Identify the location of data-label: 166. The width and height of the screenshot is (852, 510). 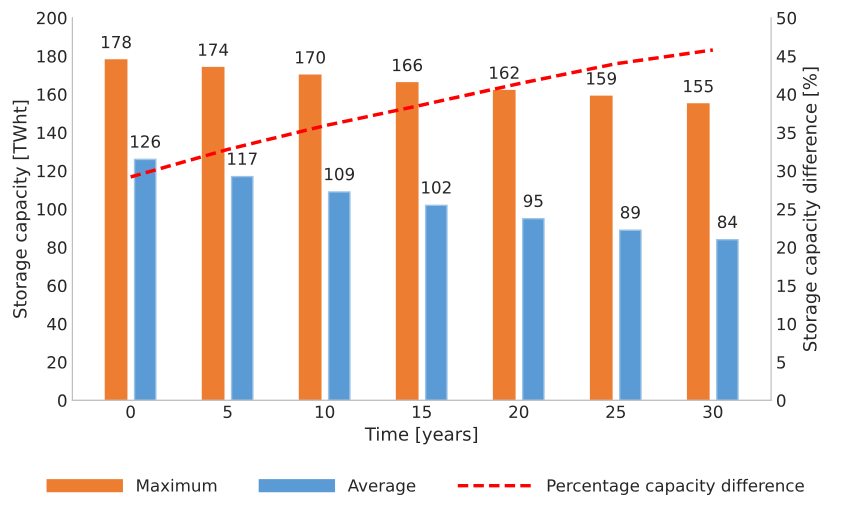
(407, 65).